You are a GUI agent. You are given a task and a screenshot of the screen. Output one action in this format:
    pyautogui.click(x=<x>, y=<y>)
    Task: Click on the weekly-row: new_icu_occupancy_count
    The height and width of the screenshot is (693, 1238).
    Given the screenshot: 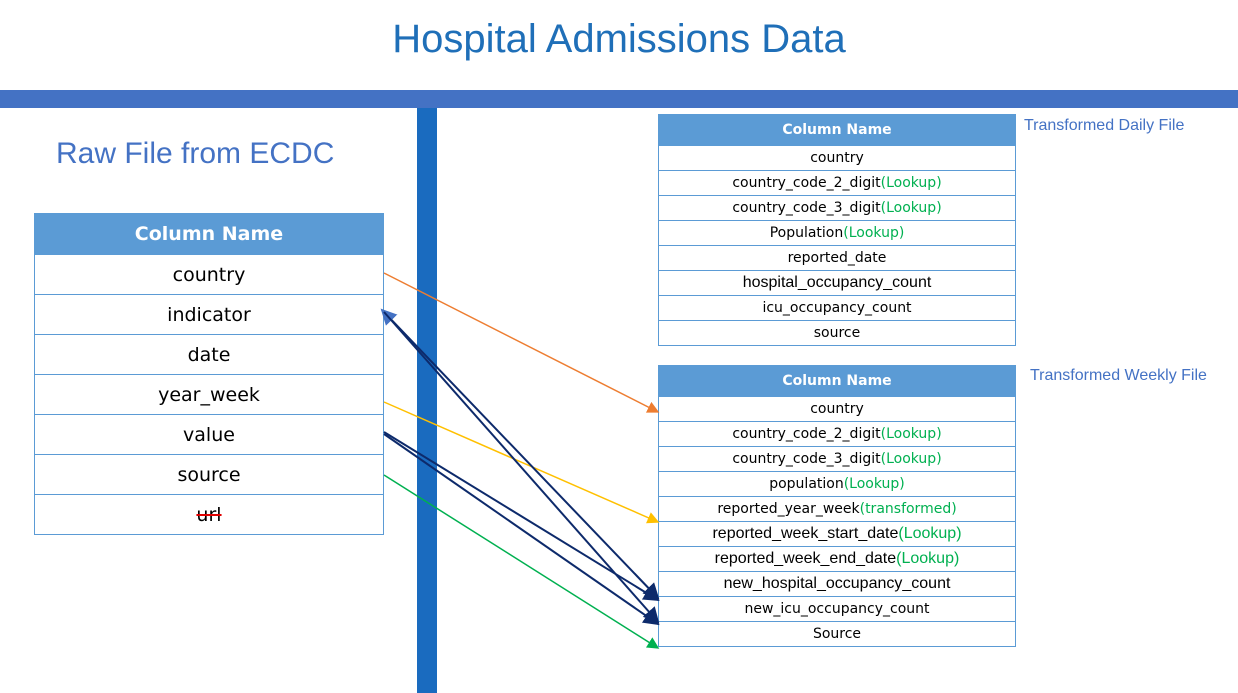 What is the action you would take?
    pyautogui.click(x=837, y=609)
    